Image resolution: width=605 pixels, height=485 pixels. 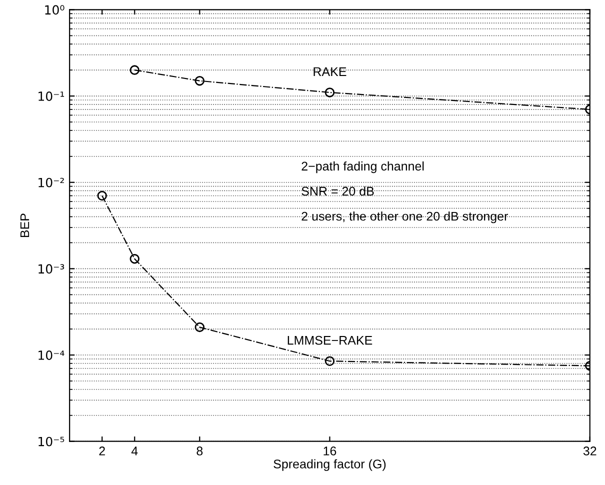 I want to click on y-axis-title: BEP, so click(x=25, y=226).